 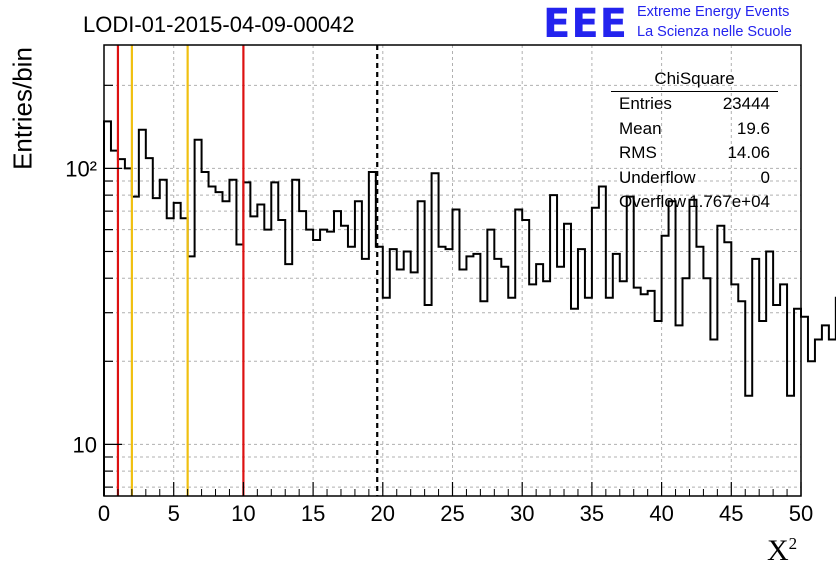 I want to click on y-tick-label: 10, so click(x=85, y=444).